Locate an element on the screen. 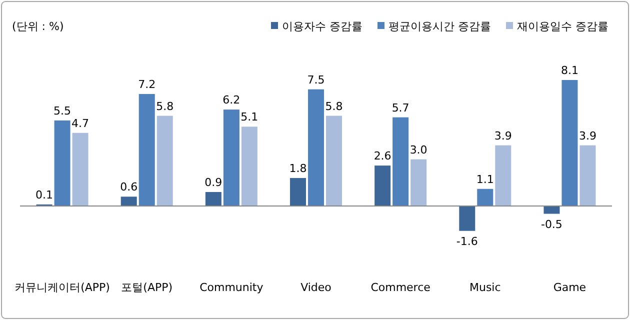 This screenshot has height=320, width=630. text: (단위 : %) is located at coordinates (38, 26).